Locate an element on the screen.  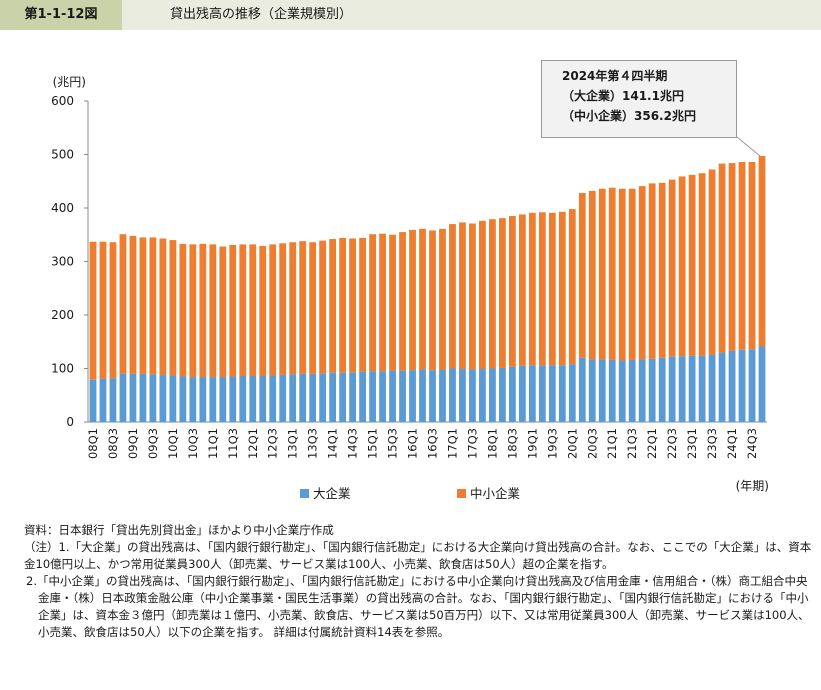
y-tick-label: 200 is located at coordinates (62, 315).